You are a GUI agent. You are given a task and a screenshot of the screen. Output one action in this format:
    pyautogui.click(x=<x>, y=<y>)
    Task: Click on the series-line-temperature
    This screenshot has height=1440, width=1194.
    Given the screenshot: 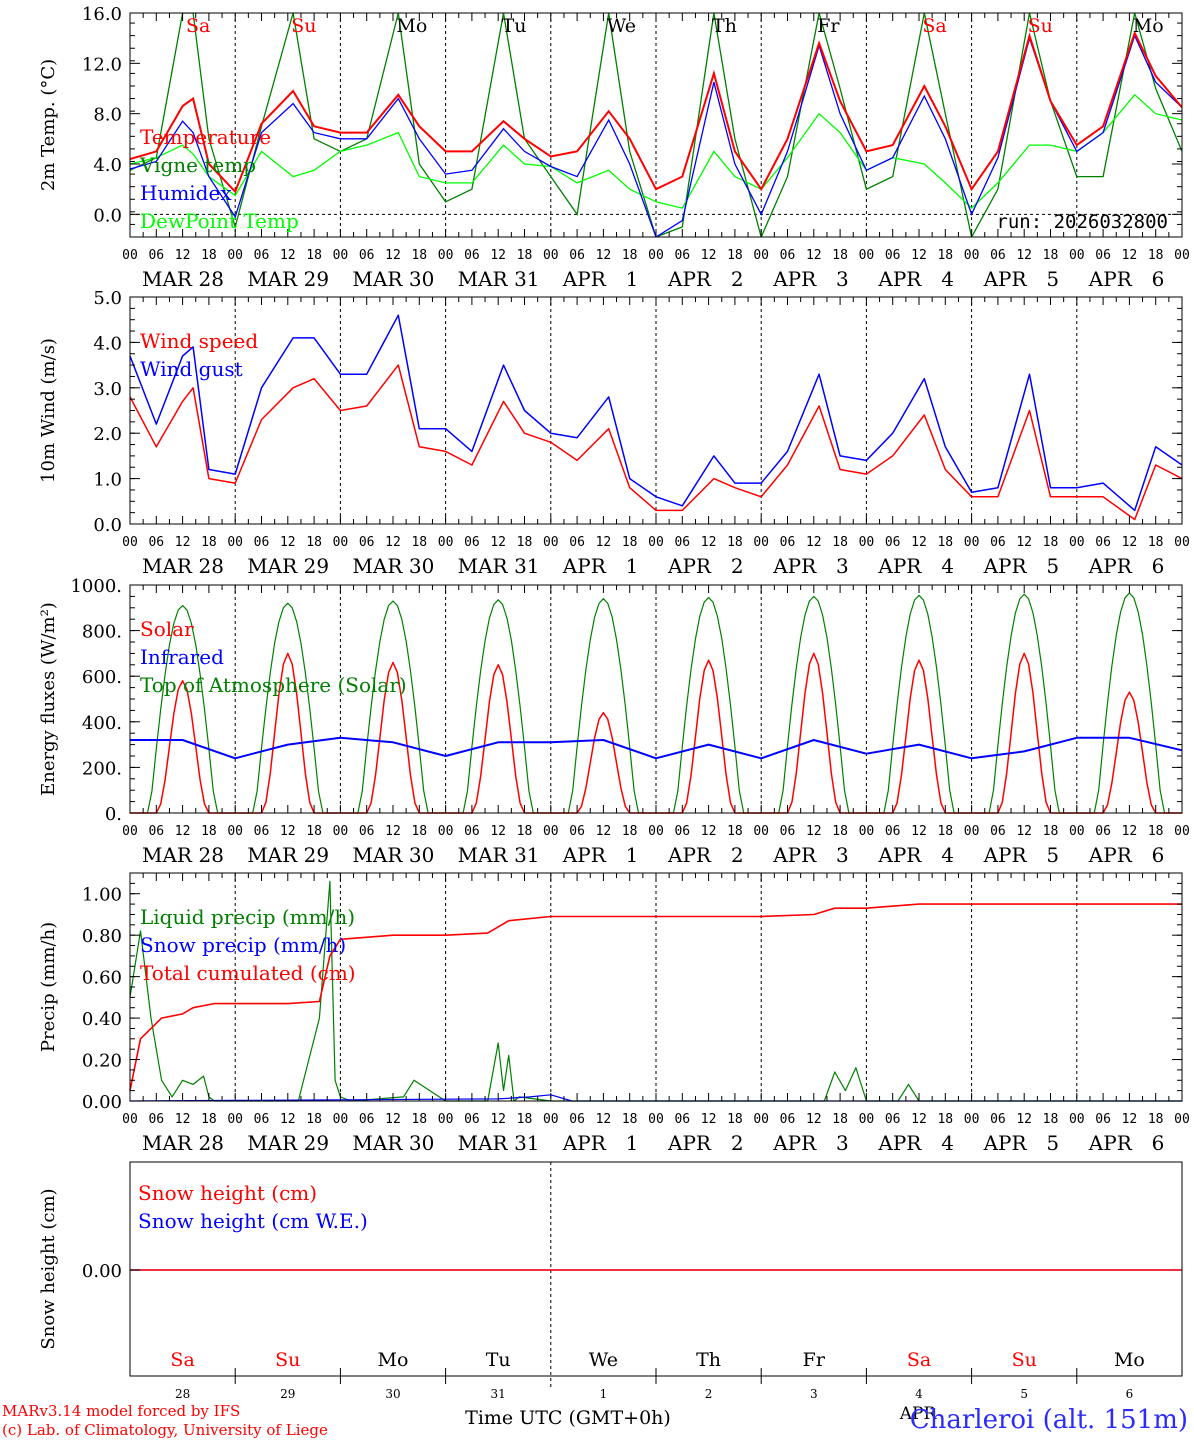 What is the action you would take?
    pyautogui.click(x=656, y=112)
    